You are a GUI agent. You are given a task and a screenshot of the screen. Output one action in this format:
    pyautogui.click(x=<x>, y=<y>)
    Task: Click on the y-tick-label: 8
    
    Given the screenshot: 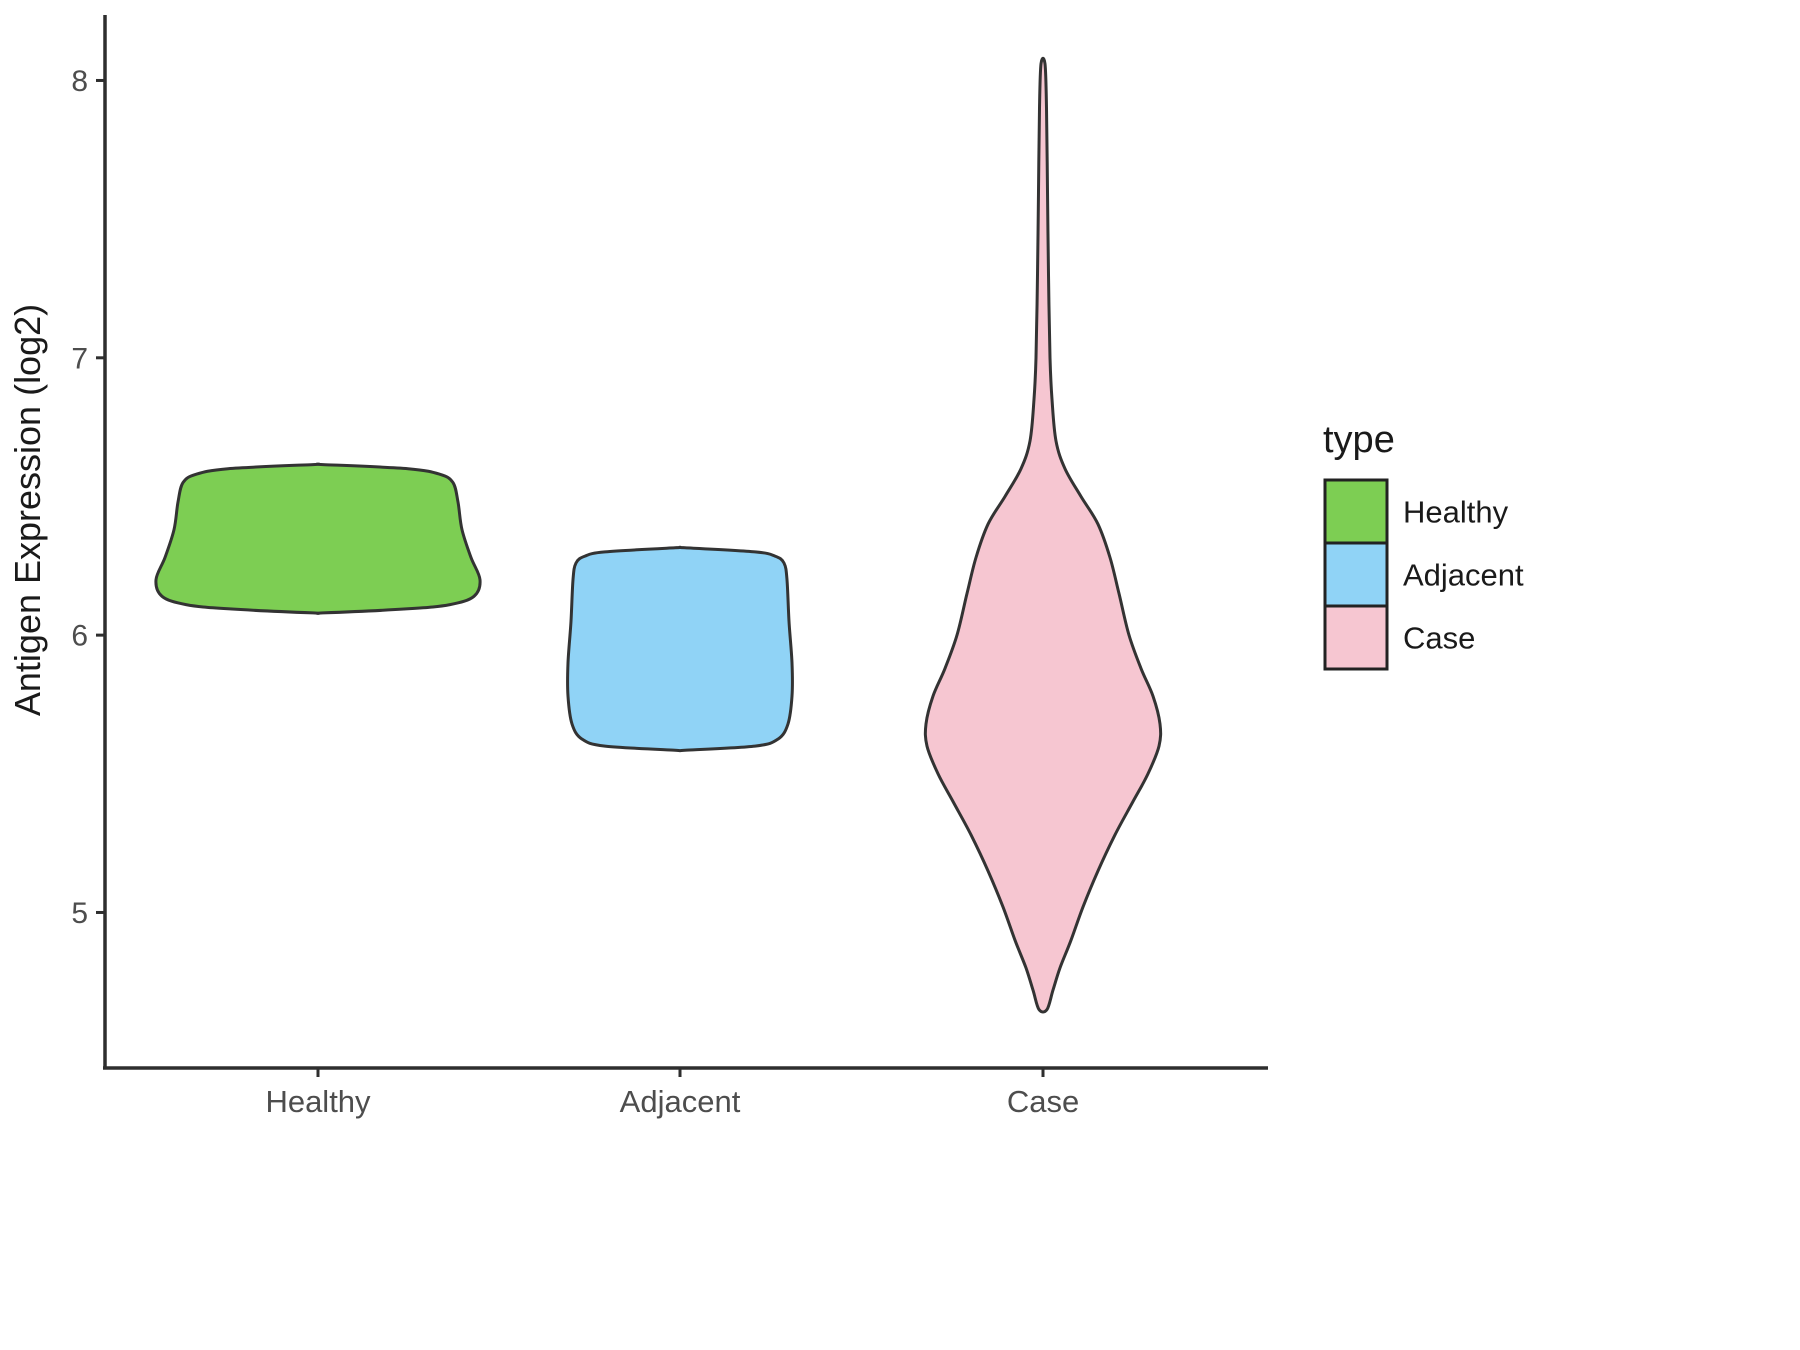 What is the action you would take?
    pyautogui.click(x=79, y=81)
    